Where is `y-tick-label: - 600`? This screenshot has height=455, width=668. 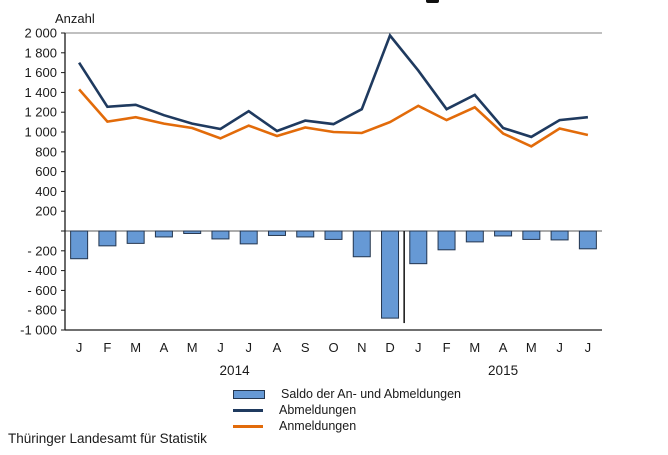 y-tick-label: - 600 is located at coordinates (42, 290).